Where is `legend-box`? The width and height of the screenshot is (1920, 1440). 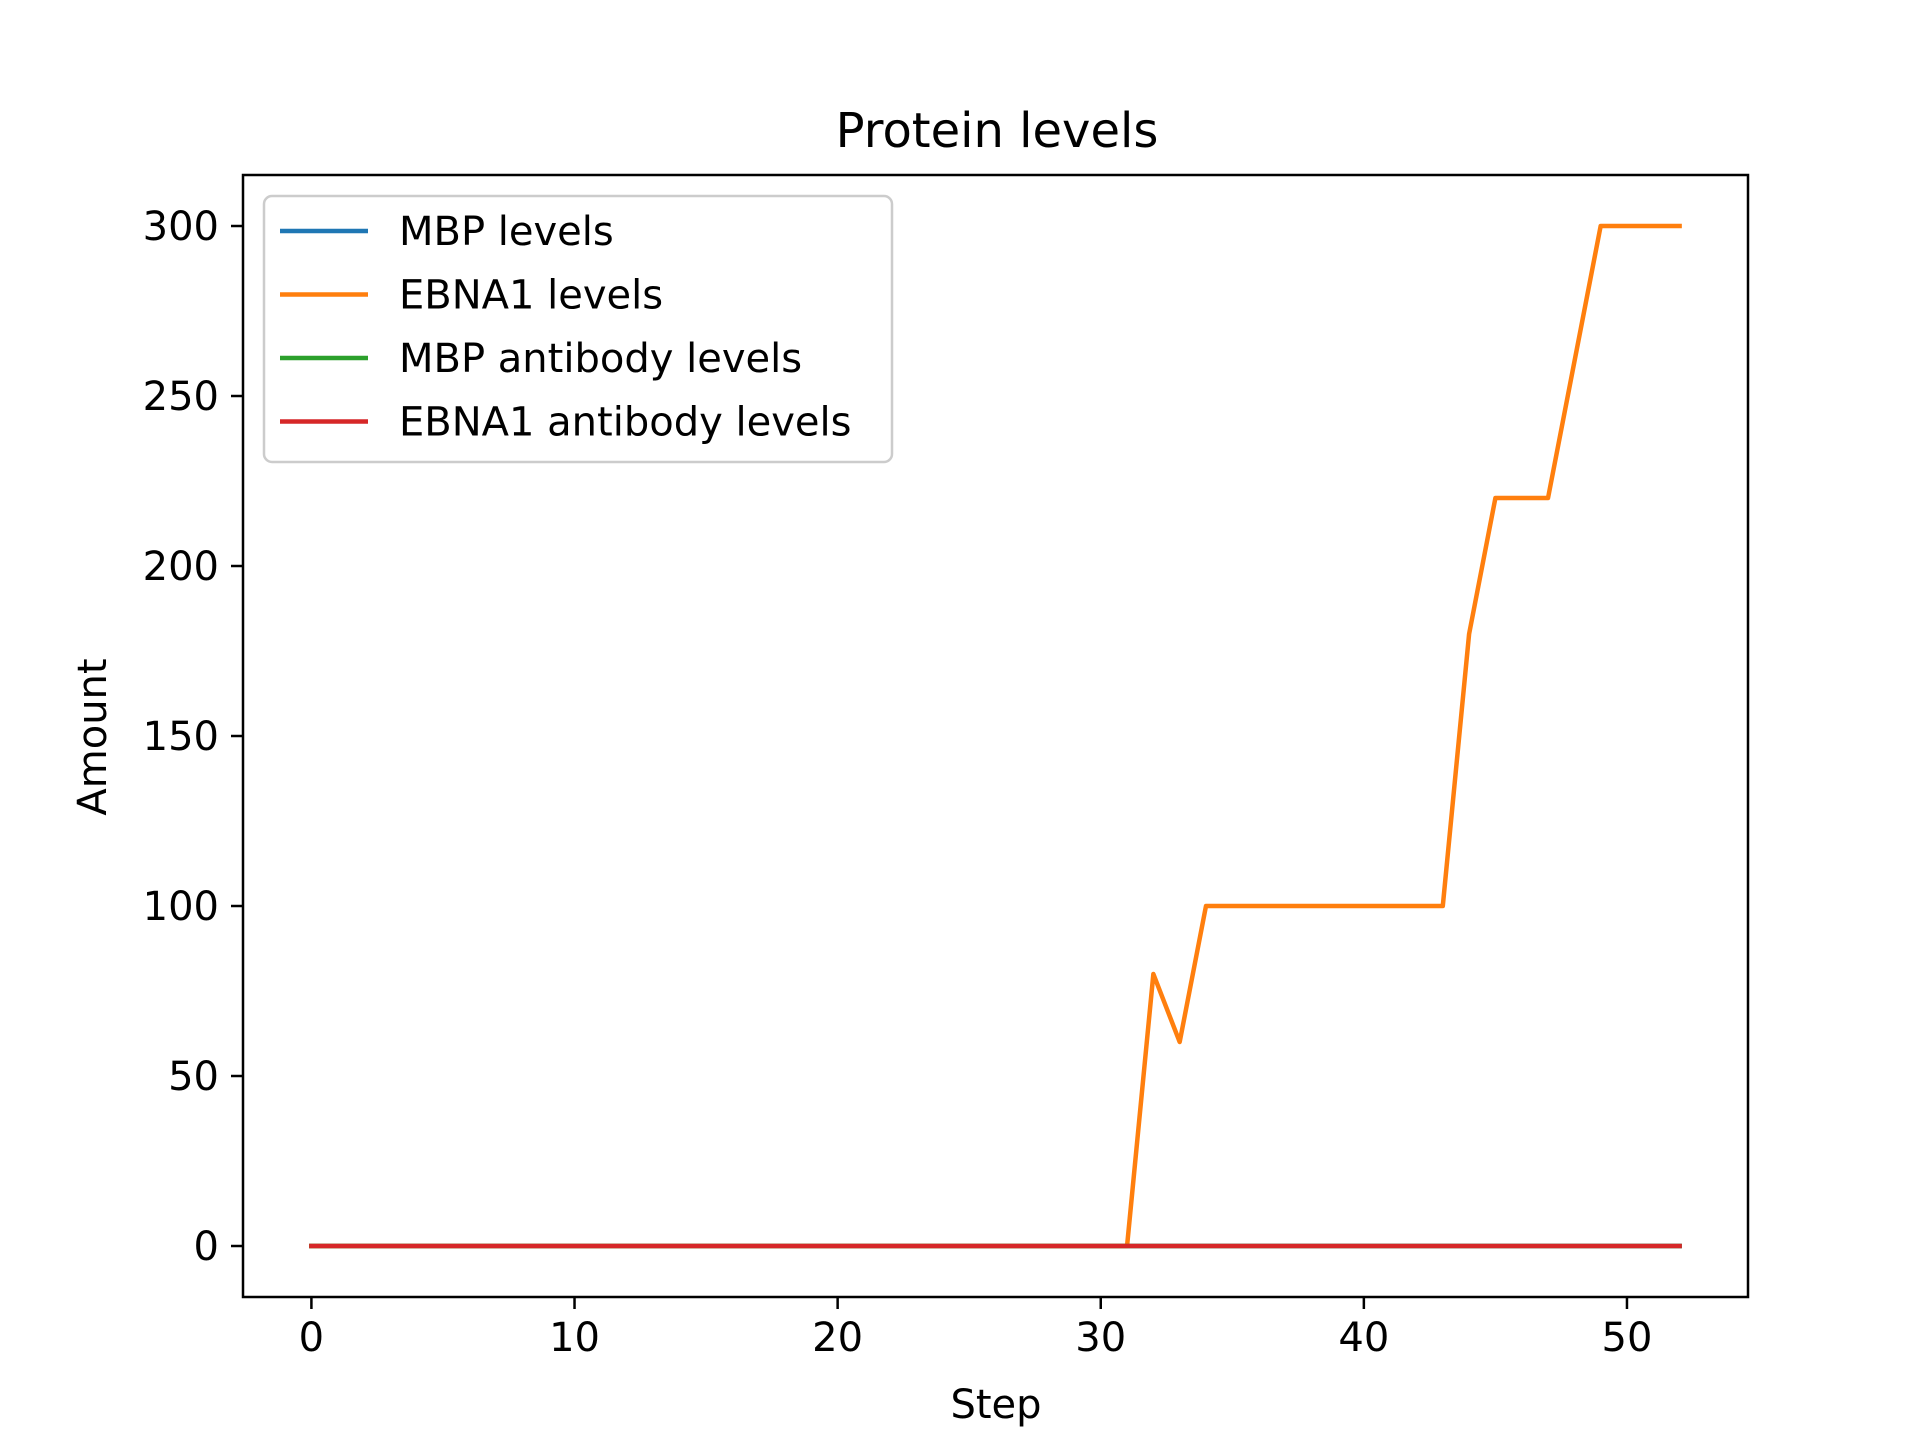
legend-box is located at coordinates (578, 329).